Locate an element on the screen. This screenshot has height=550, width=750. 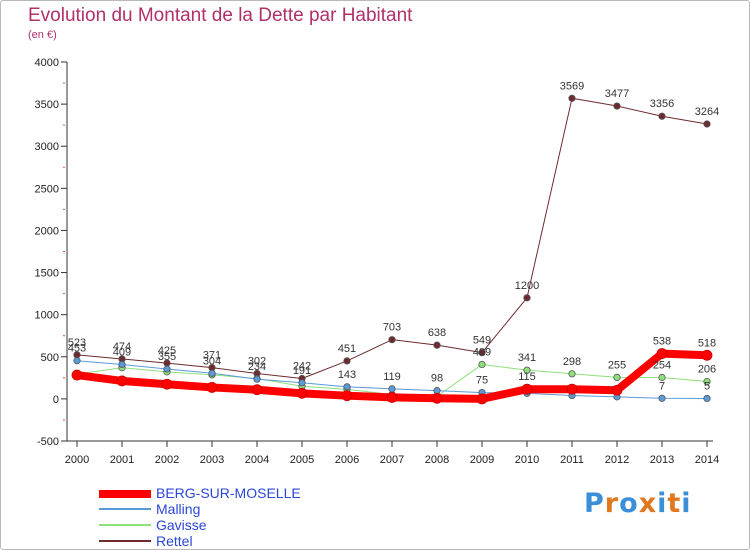
data-label: 523 is located at coordinates (77, 343).